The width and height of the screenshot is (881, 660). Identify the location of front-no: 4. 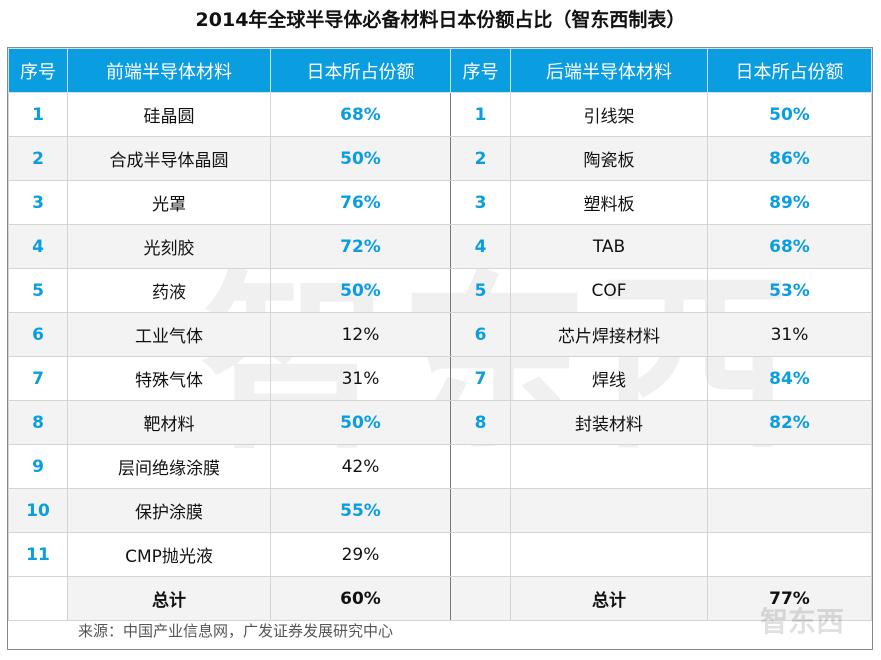
(38, 246).